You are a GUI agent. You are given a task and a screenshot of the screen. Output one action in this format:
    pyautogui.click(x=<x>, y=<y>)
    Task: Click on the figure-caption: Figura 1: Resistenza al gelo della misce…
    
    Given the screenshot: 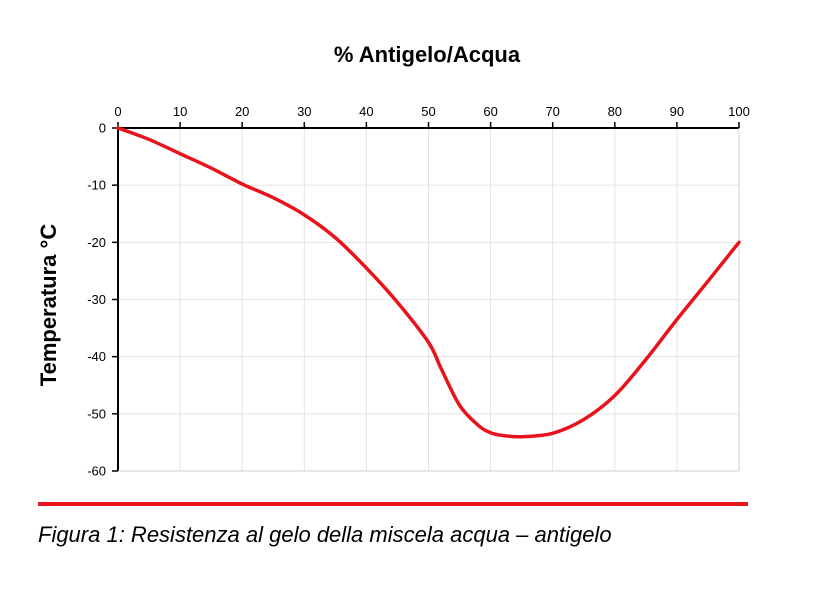 What is the action you would take?
    pyautogui.click(x=325, y=534)
    